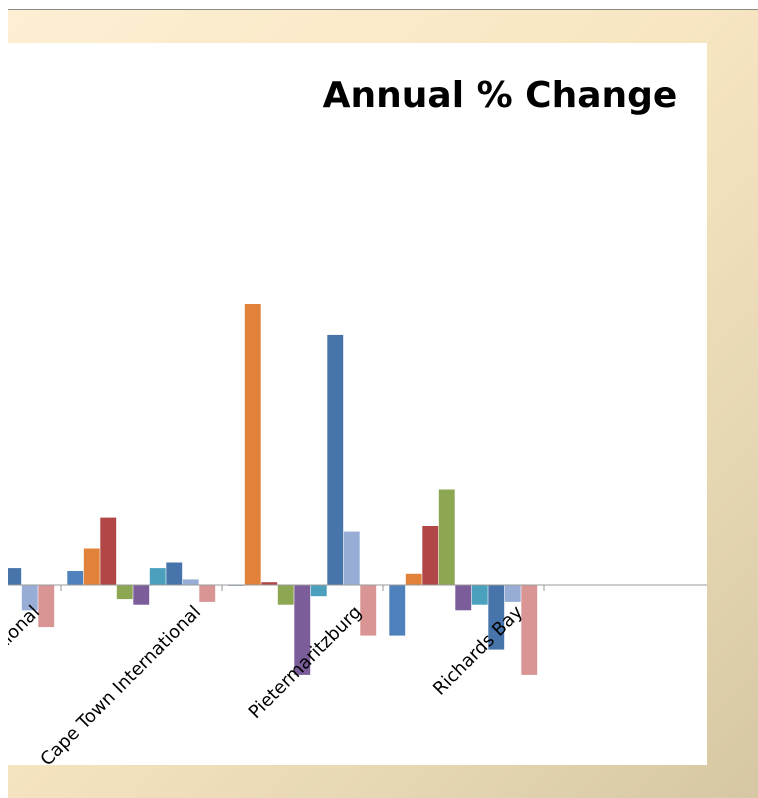 The height and width of the screenshot is (798, 758). Describe the element at coordinates (500, 95) in the screenshot. I see `chart-title: Annual % Change` at that location.